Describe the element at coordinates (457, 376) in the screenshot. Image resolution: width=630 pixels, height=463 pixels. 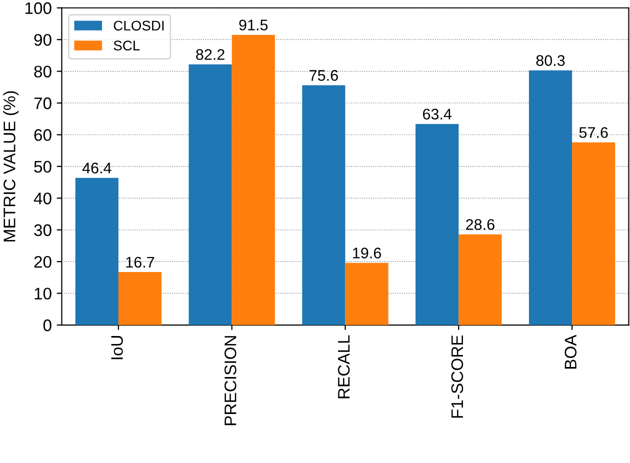
I see `x-tick-label: F1-SCORE` at that location.